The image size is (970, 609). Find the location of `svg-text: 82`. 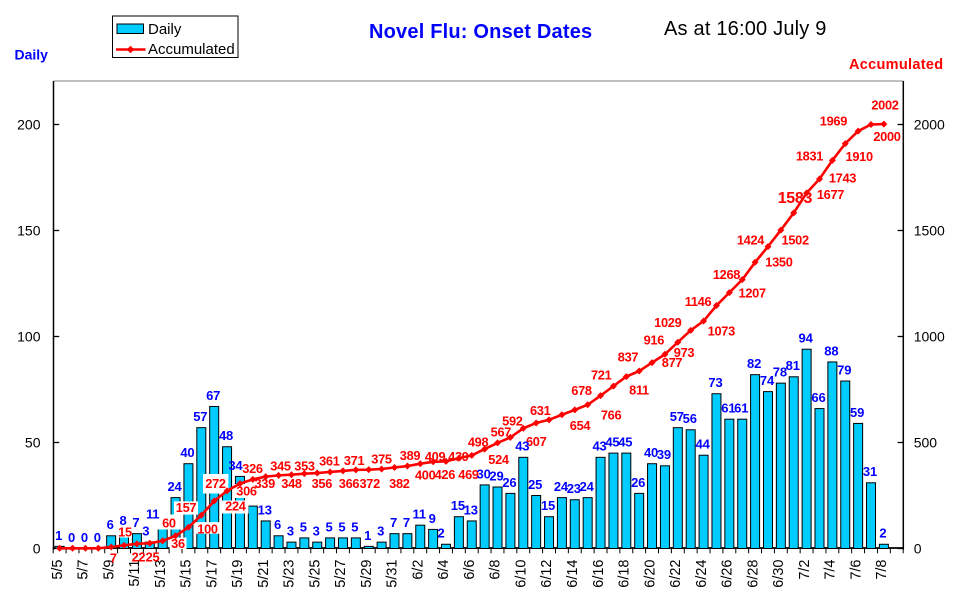

svg-text: 82 is located at coordinates (754, 363).